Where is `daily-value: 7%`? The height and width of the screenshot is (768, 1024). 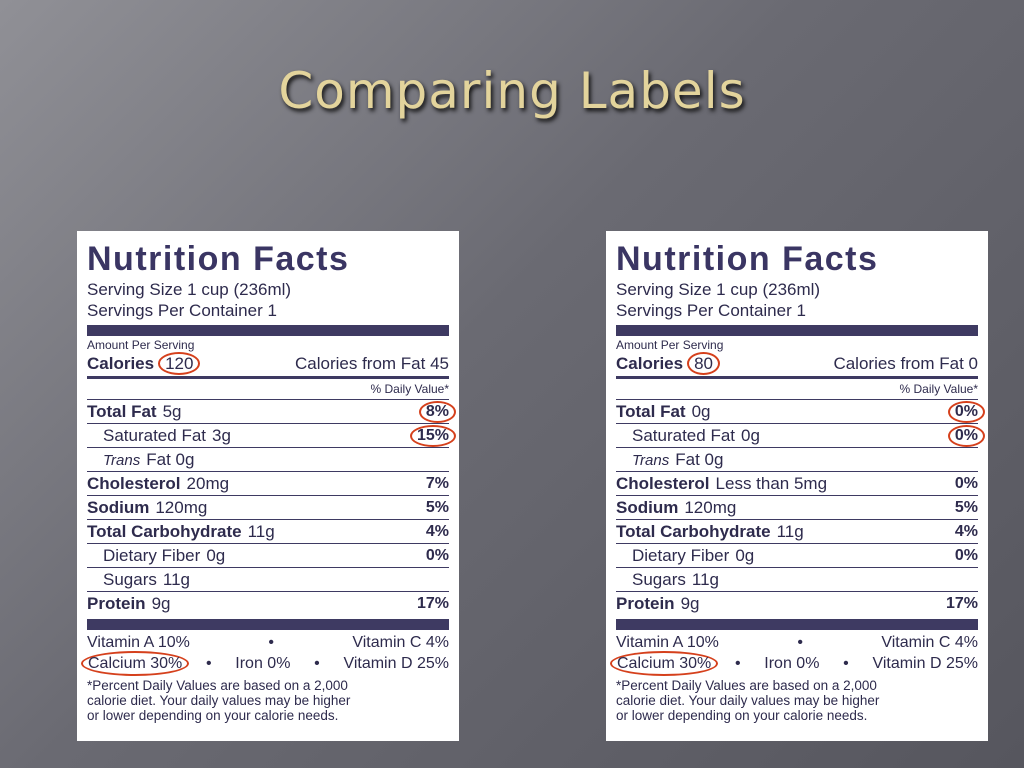 daily-value: 7% is located at coordinates (437, 483).